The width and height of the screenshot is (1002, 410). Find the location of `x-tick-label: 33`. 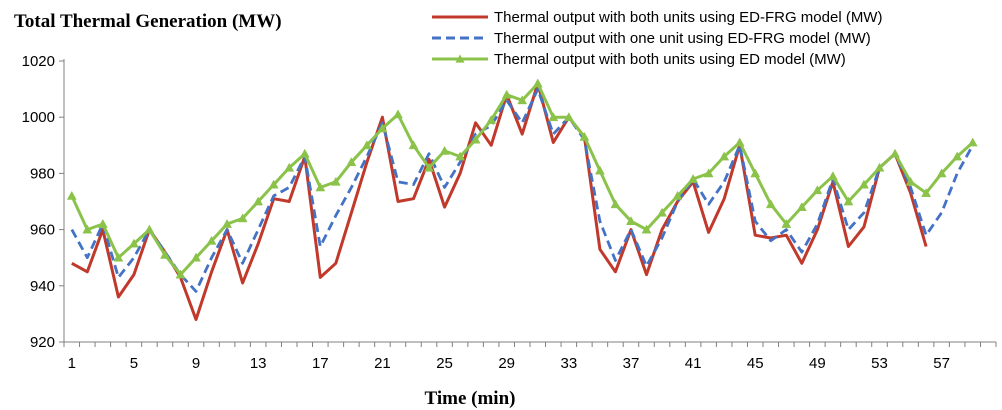

x-tick-label: 33 is located at coordinates (568, 363).